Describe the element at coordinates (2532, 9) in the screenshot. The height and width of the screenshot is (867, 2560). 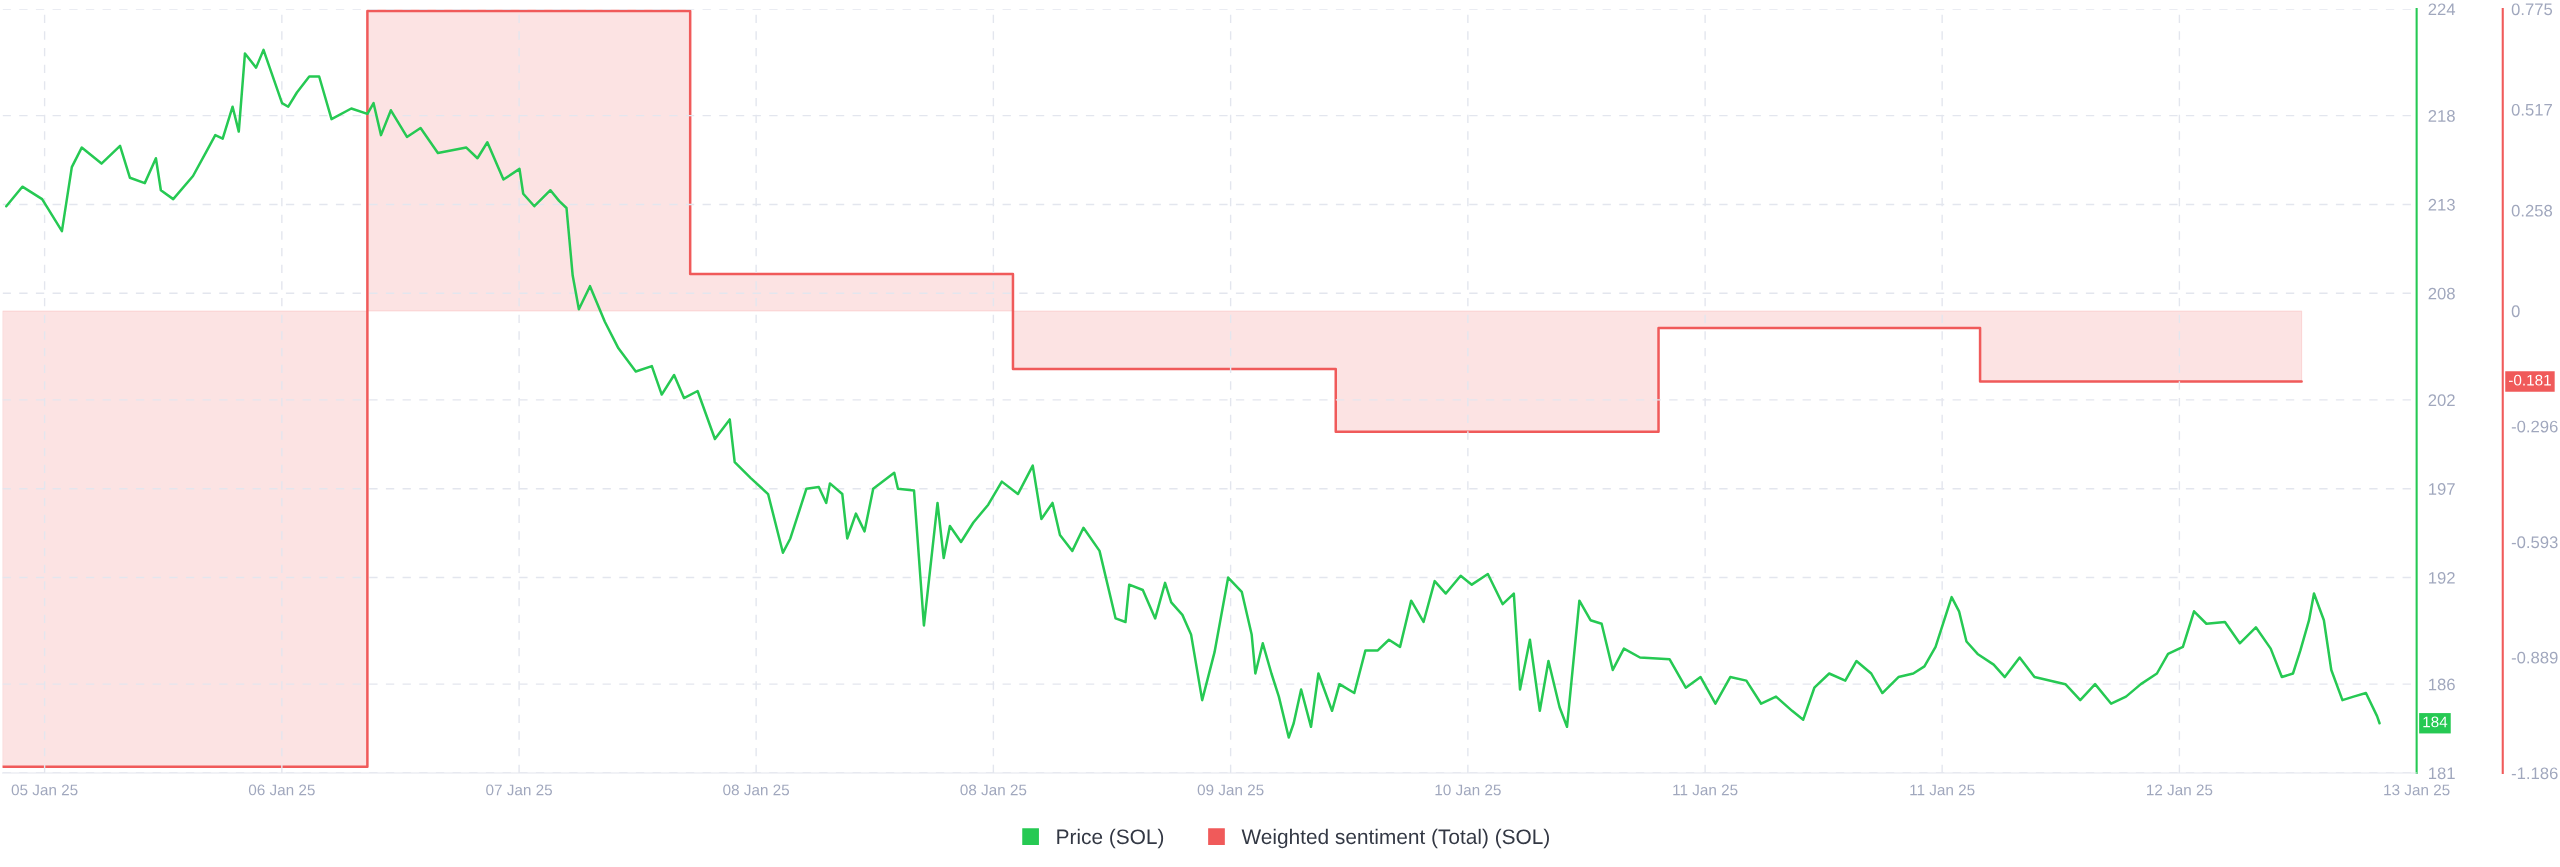
I see `y2-tick-label: 0.775` at that location.